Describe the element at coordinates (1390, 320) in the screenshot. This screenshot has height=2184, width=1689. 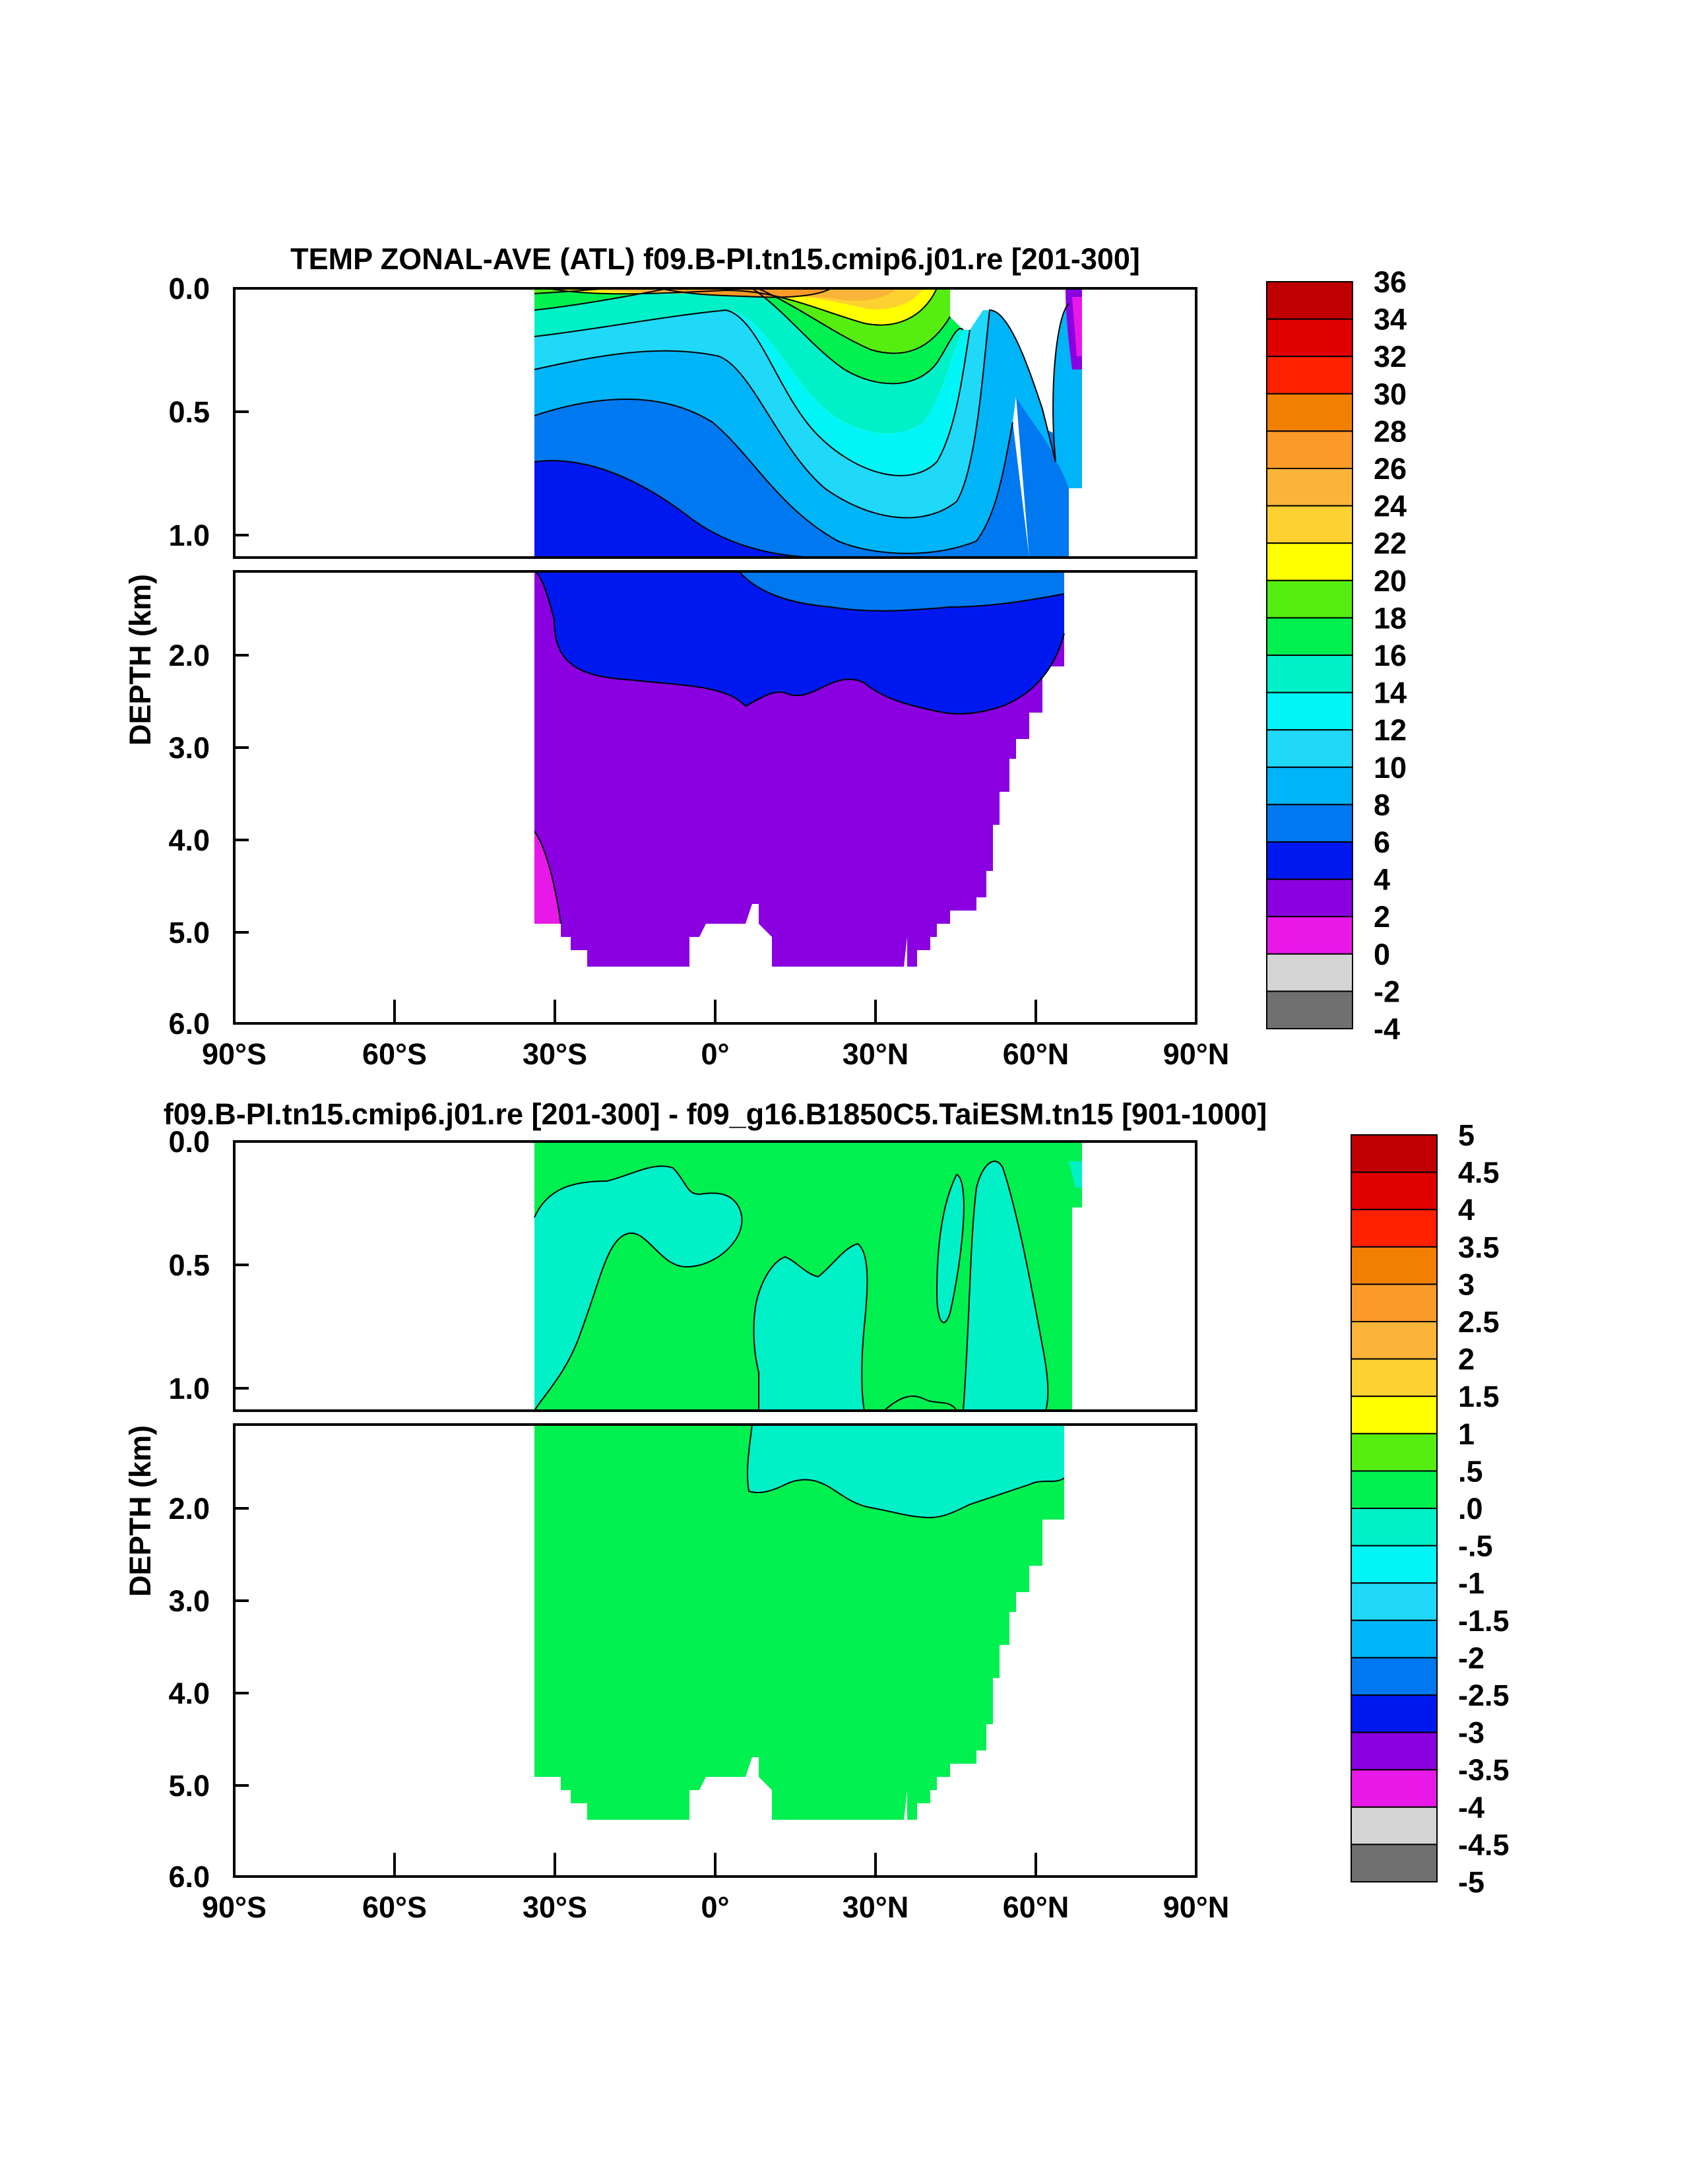
I see `colorbar-label: 34` at that location.